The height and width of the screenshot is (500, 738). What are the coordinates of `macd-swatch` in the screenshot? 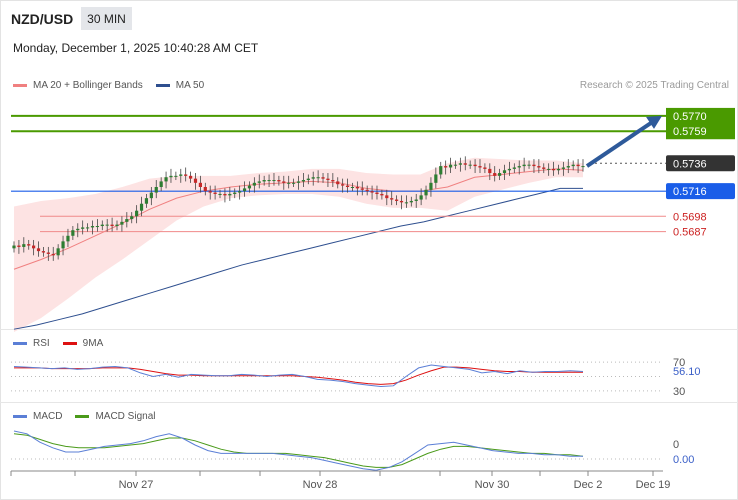 It's located at (20, 416).